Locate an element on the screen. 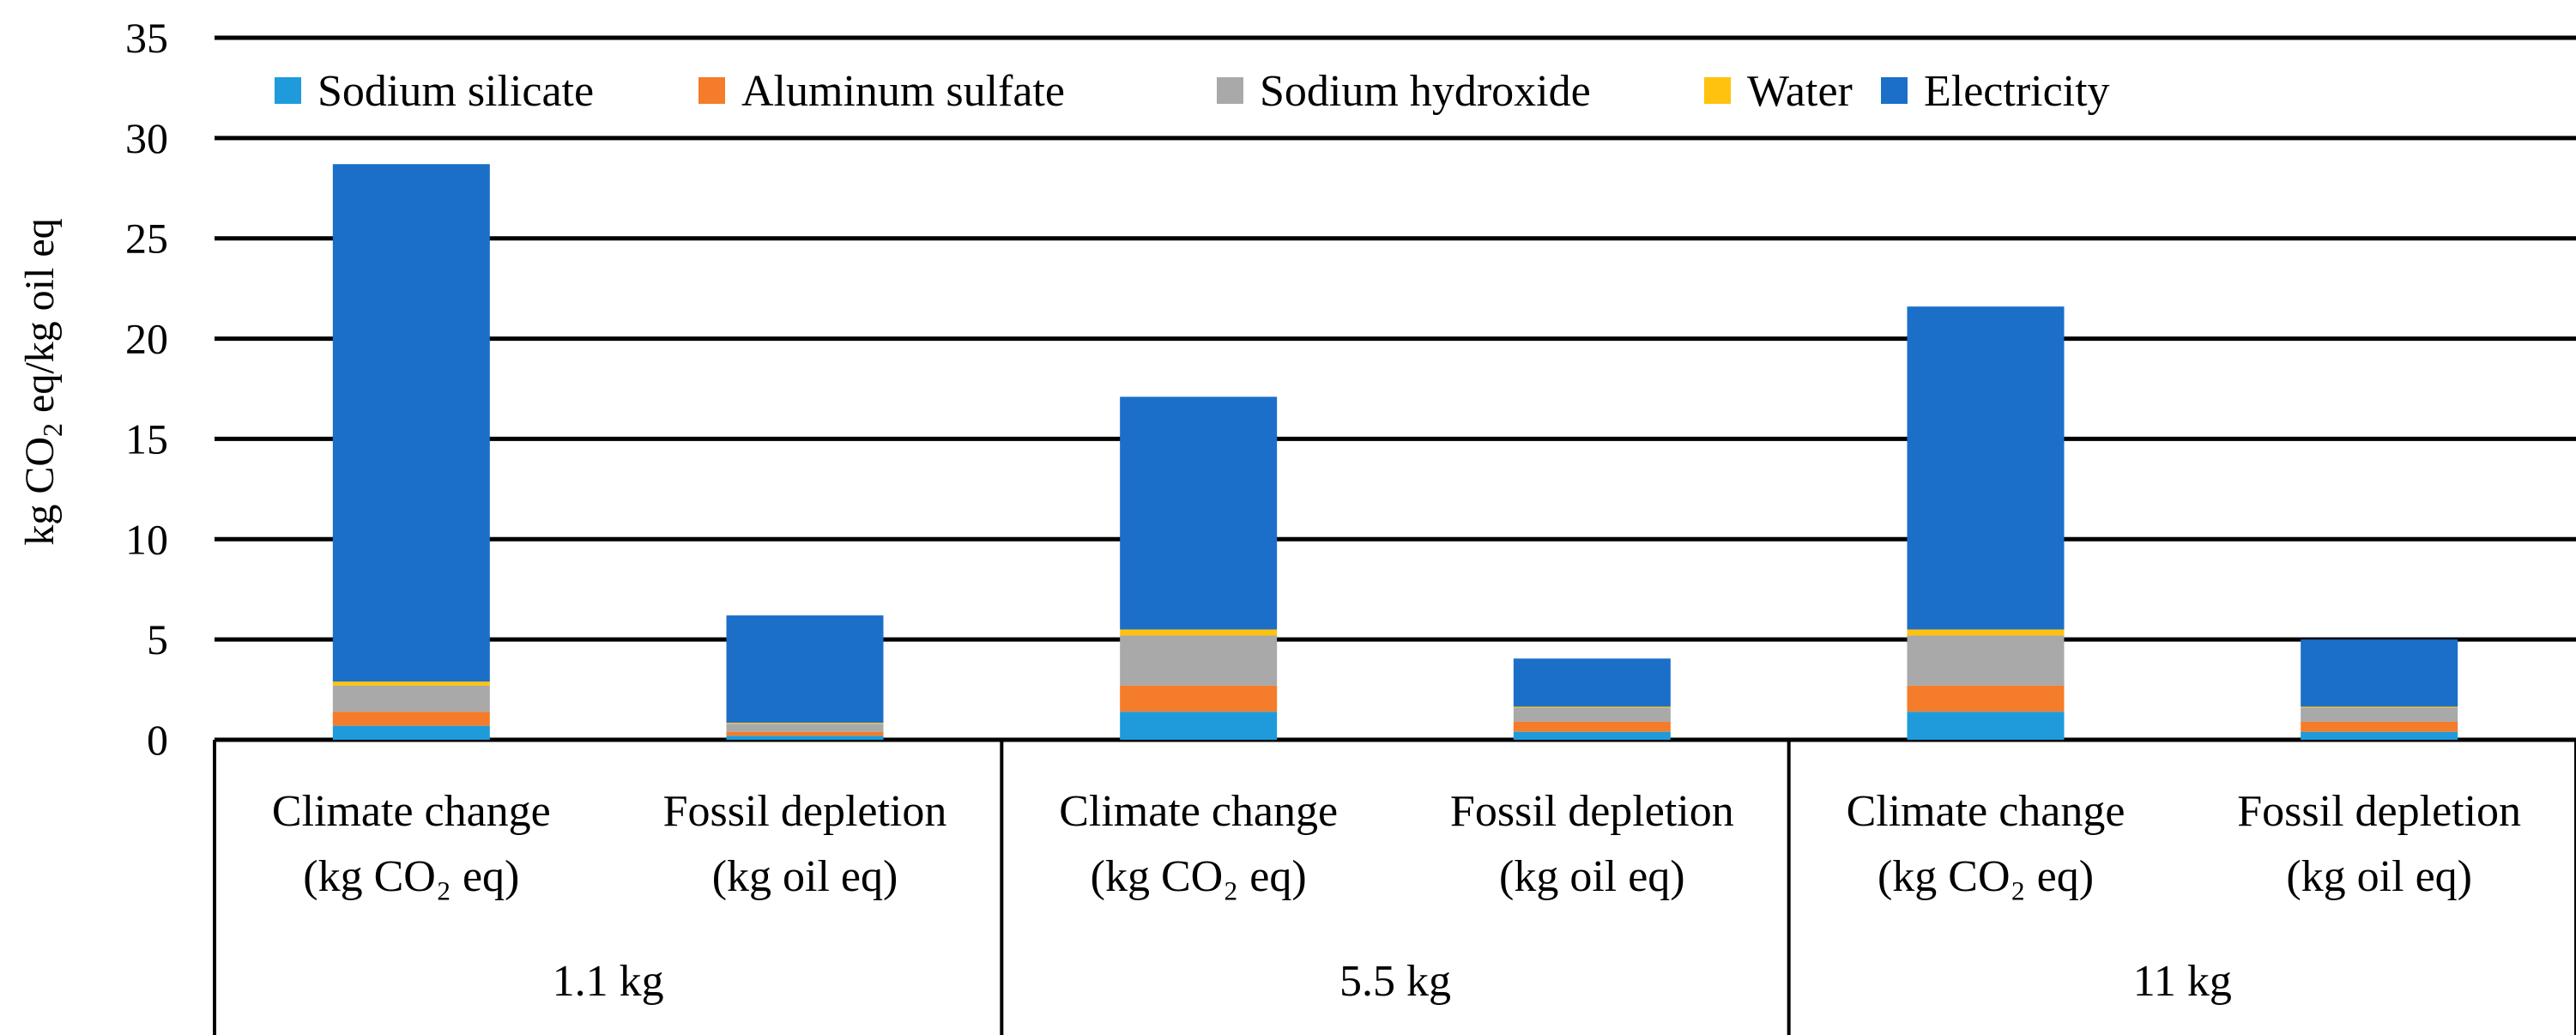 This screenshot has width=2576, height=1035. y-tick-label: 30 is located at coordinates (146, 138).